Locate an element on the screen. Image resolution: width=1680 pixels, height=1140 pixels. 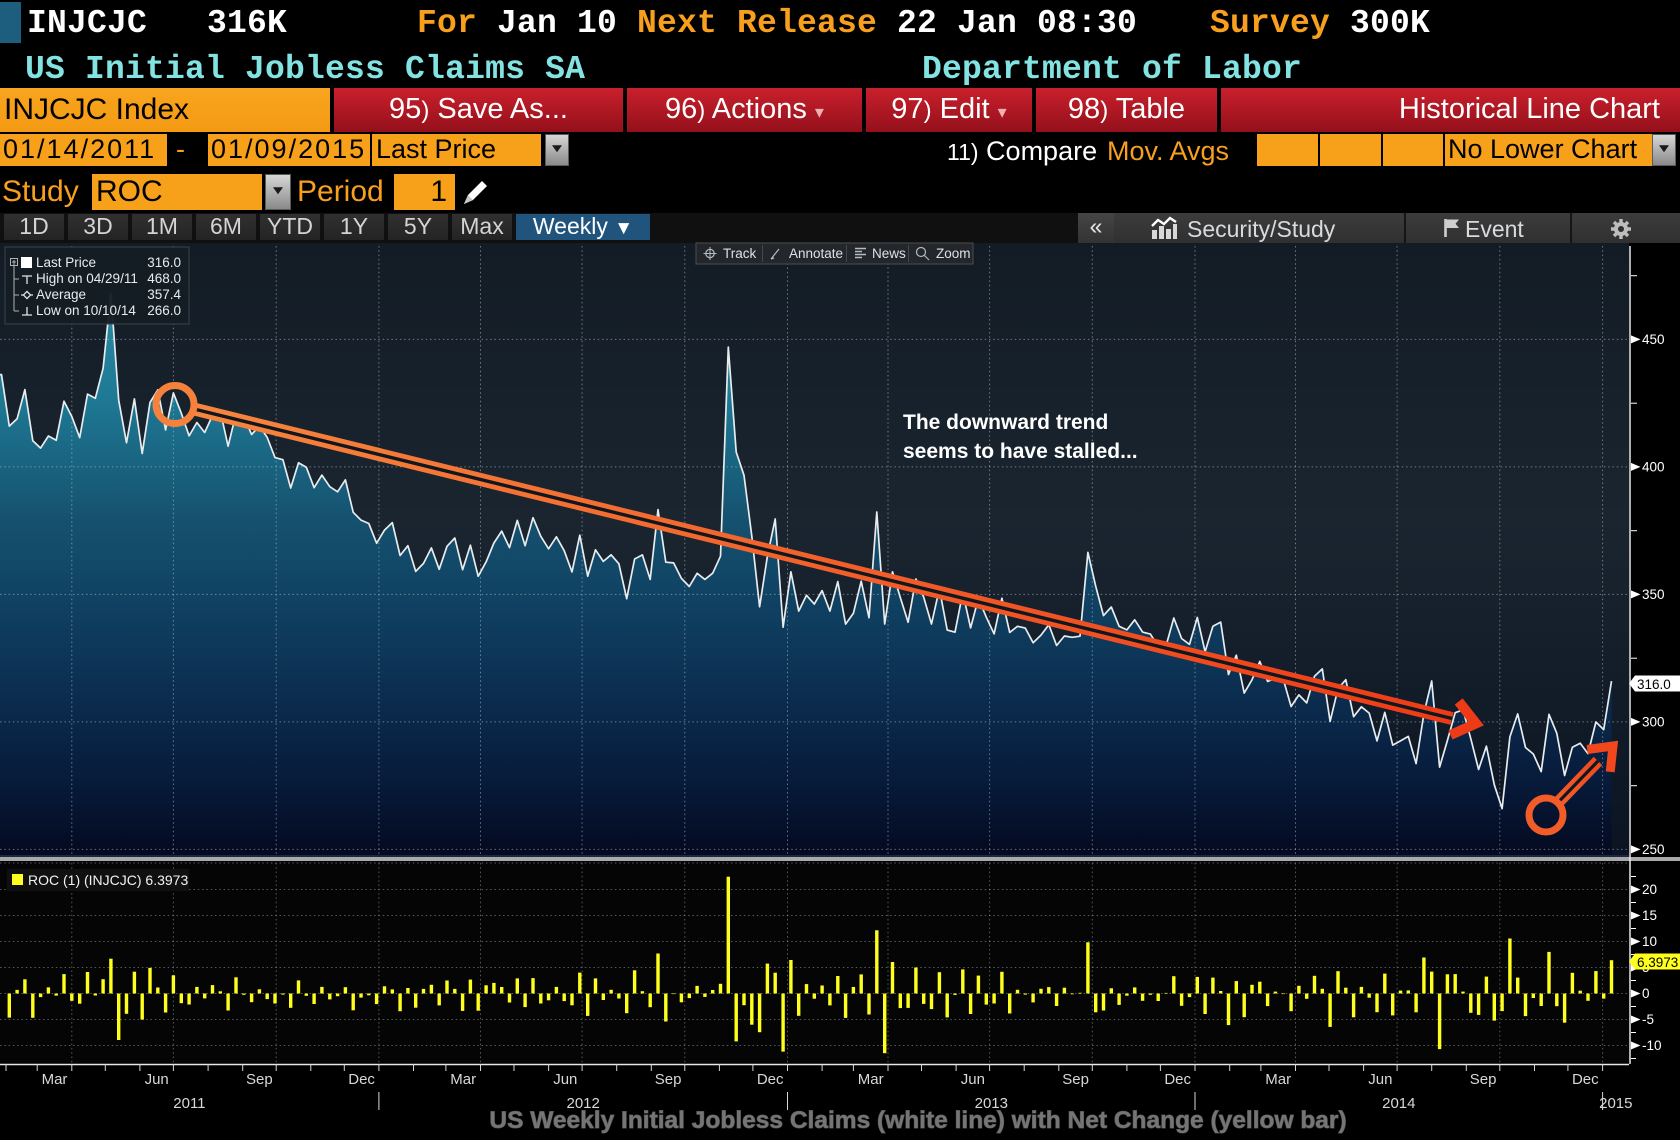
svg-text: Zoom is located at coordinates (953, 253).